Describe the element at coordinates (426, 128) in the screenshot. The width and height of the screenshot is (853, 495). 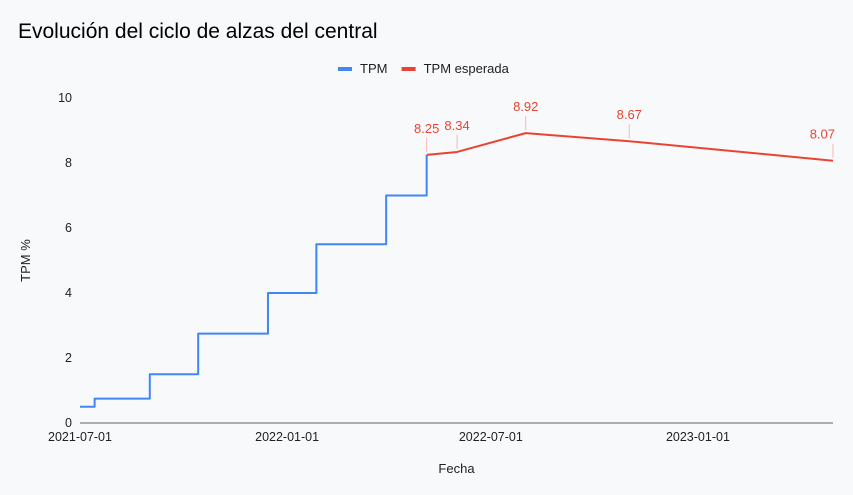
I see `data-label: 8.25` at that location.